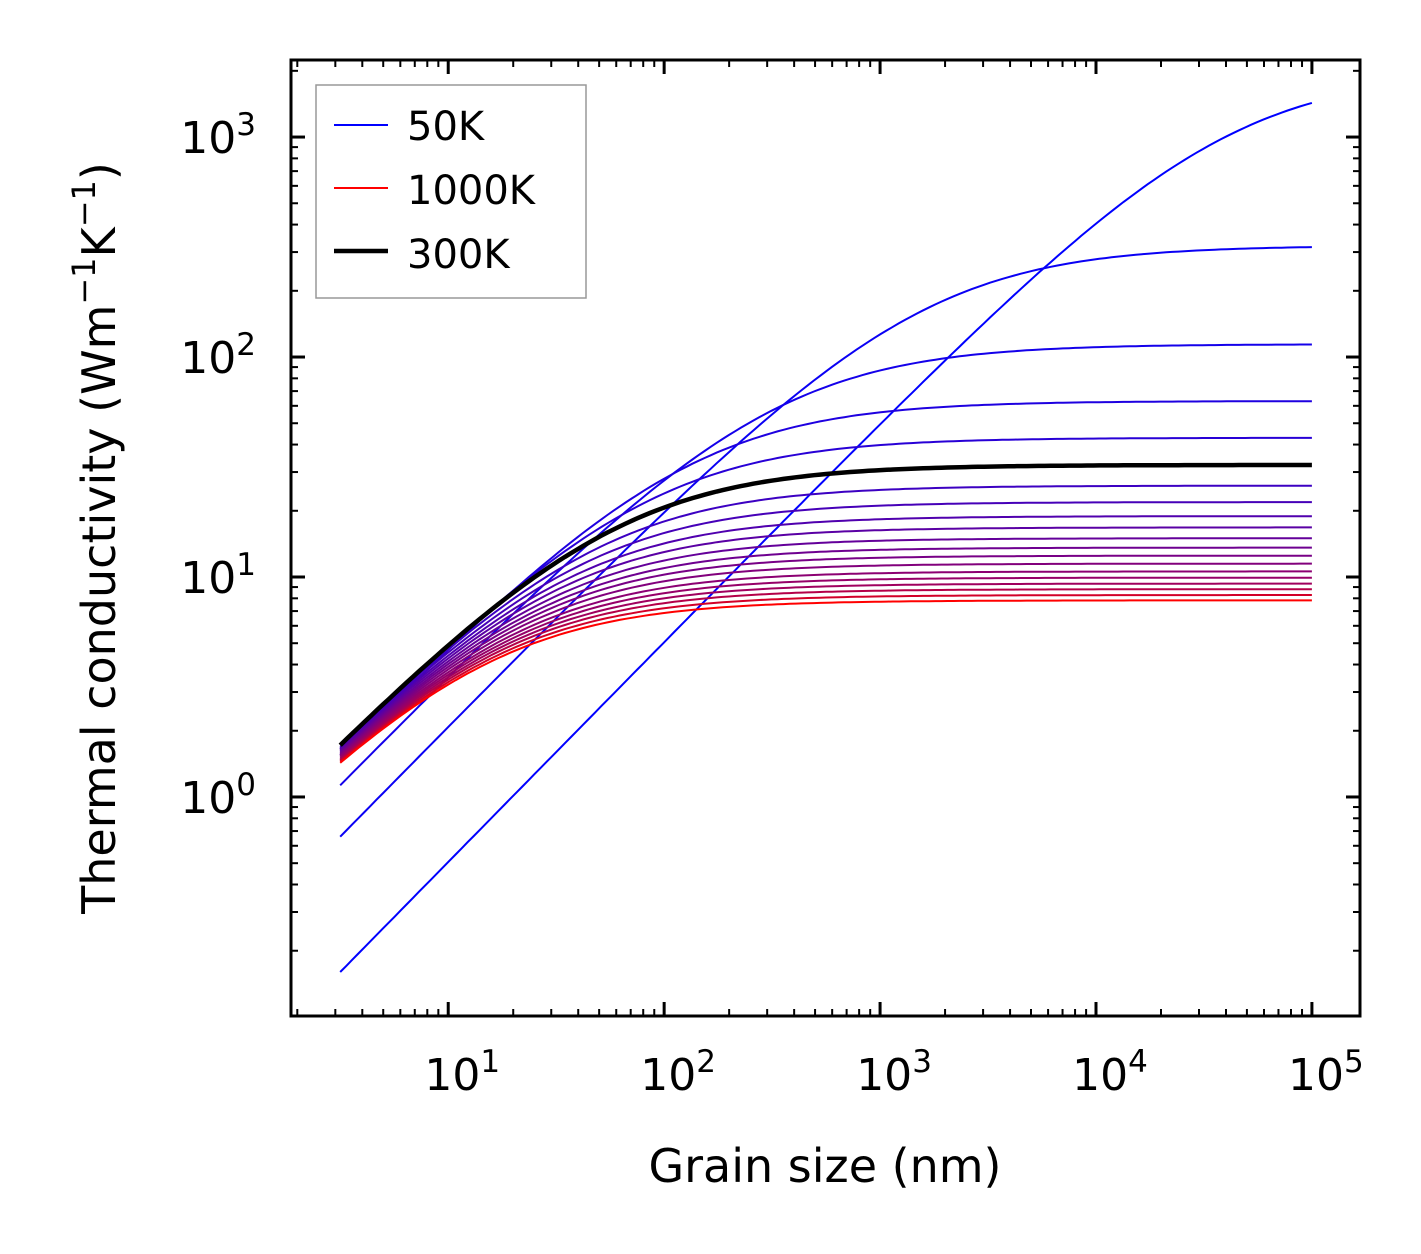 This screenshot has width=1421, height=1254. I want to click on y-tick-label: 103, so click(218, 135).